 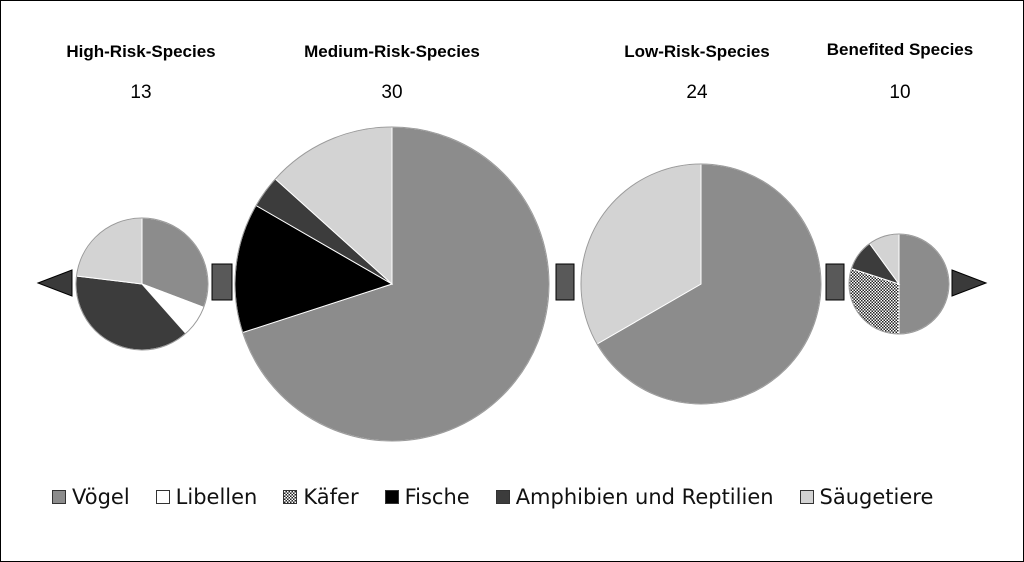 What do you see at coordinates (900, 92) in the screenshot?
I see `pie-count-benefited: 10` at bounding box center [900, 92].